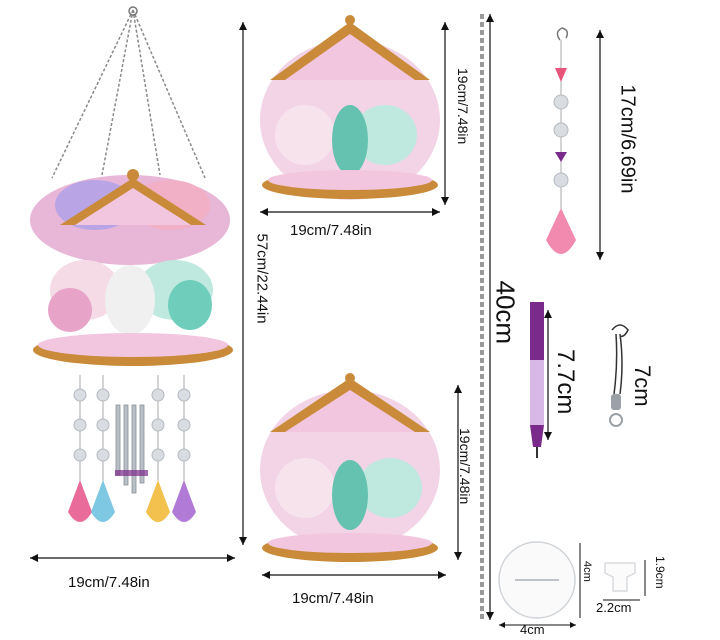 This screenshot has height=640, width=720. Describe the element at coordinates (614, 607) in the screenshot. I see `clip-width-label: 2.2cm` at that location.